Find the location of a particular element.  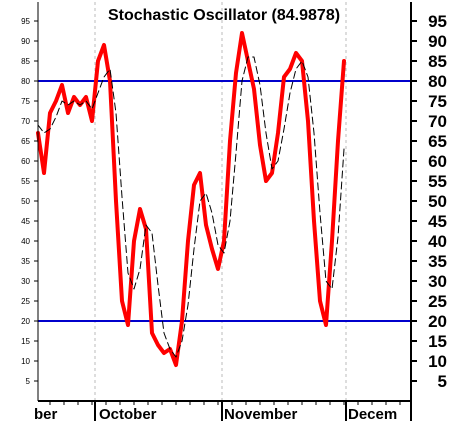

chart-title: Stochastic Oscillator (84.9878) is located at coordinates (224, 15).